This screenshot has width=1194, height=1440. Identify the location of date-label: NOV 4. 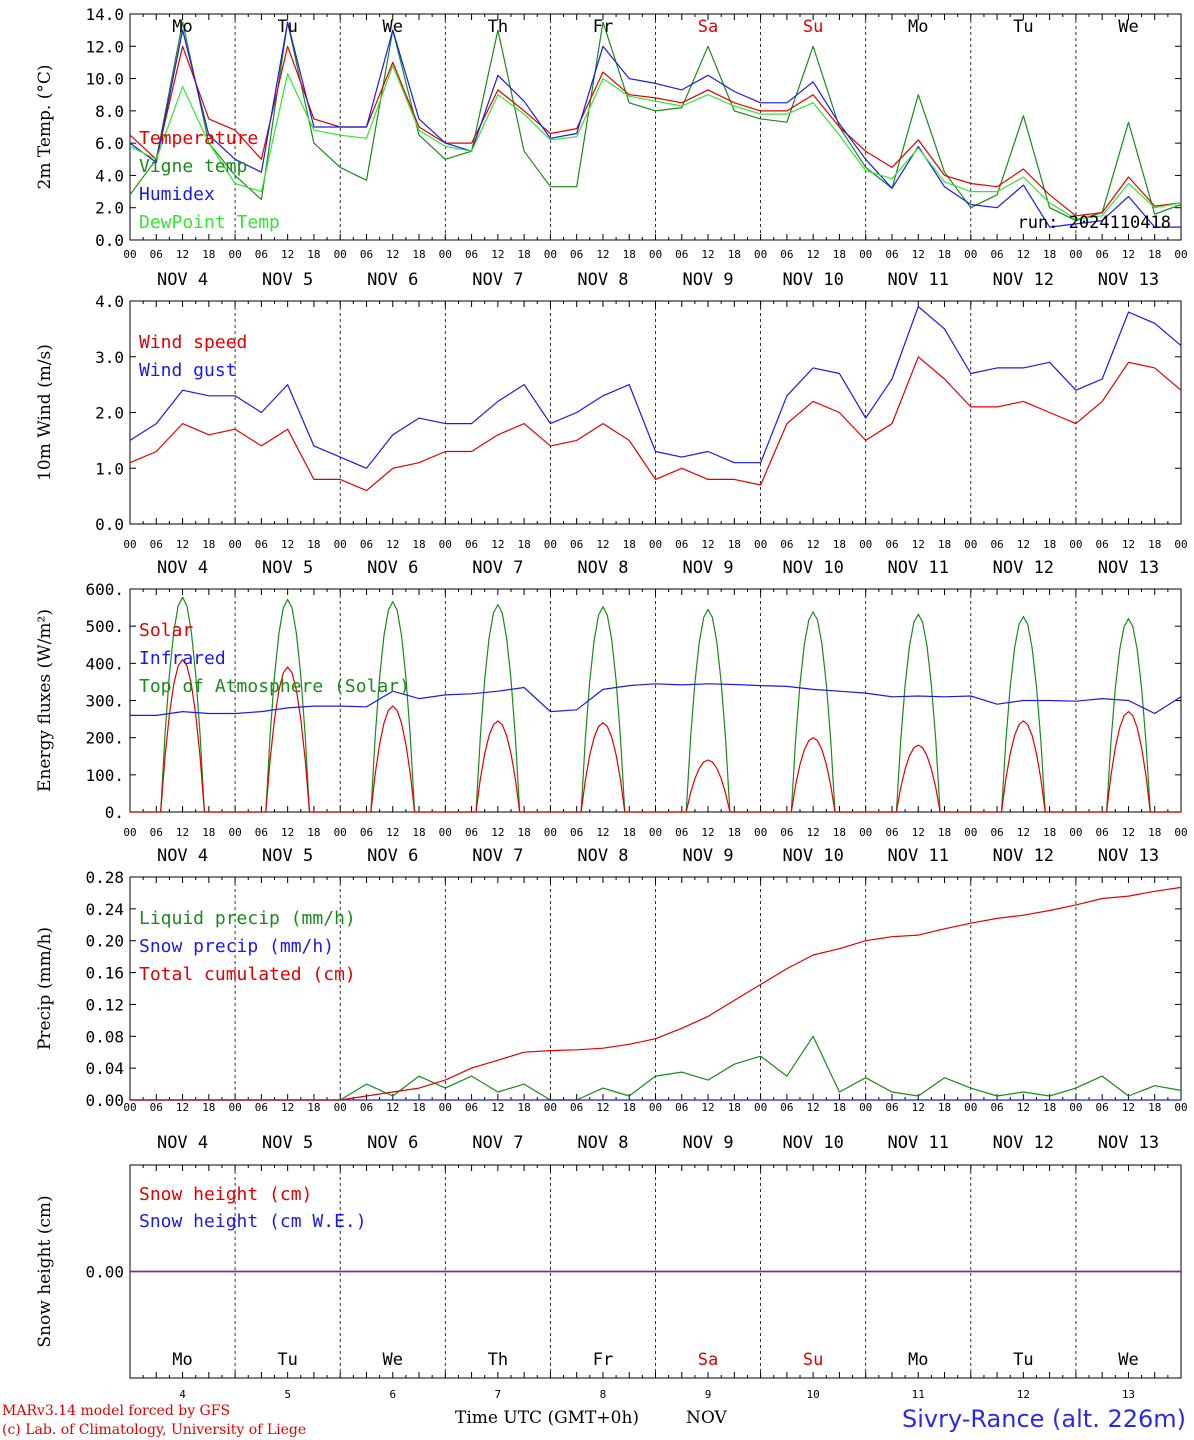
(182, 280).